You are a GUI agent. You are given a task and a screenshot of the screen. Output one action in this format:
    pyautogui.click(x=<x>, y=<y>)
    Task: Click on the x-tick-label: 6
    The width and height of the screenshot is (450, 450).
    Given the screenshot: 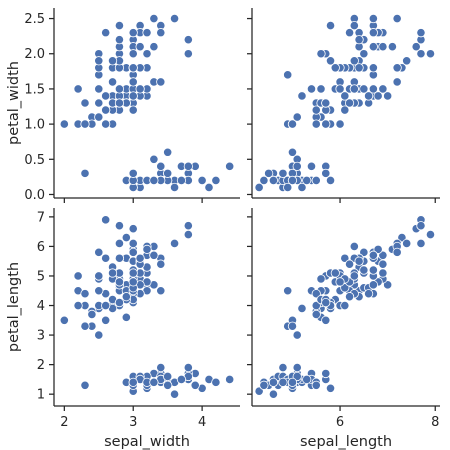 What is the action you would take?
    pyautogui.click(x=340, y=422)
    